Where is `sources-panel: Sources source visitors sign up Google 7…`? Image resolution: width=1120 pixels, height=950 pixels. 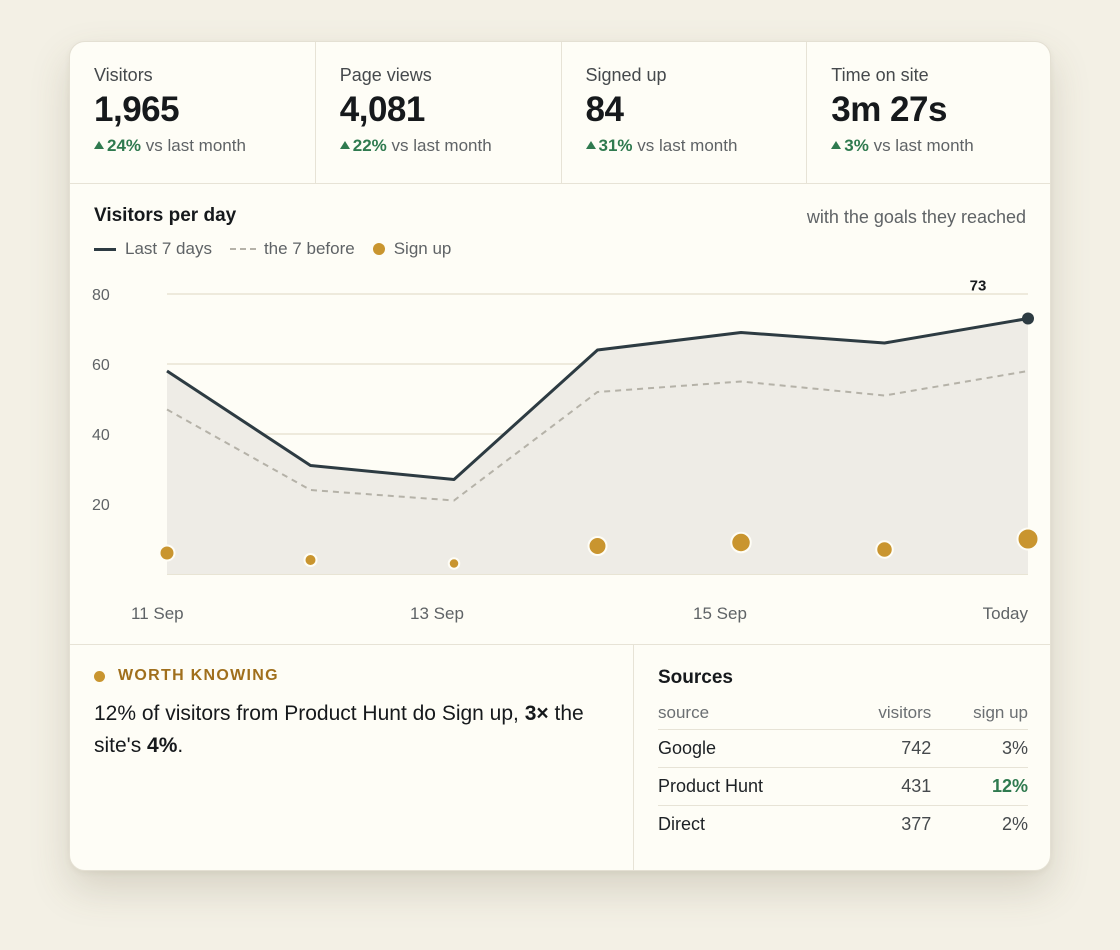 sources-panel: Sources source visitors sign up Google 7… is located at coordinates (842, 757).